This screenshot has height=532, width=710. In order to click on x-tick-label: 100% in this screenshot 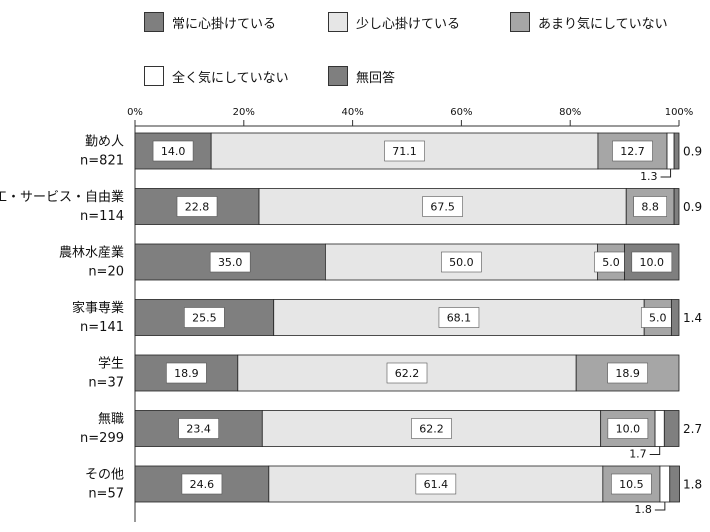, I will do `click(679, 112)`.